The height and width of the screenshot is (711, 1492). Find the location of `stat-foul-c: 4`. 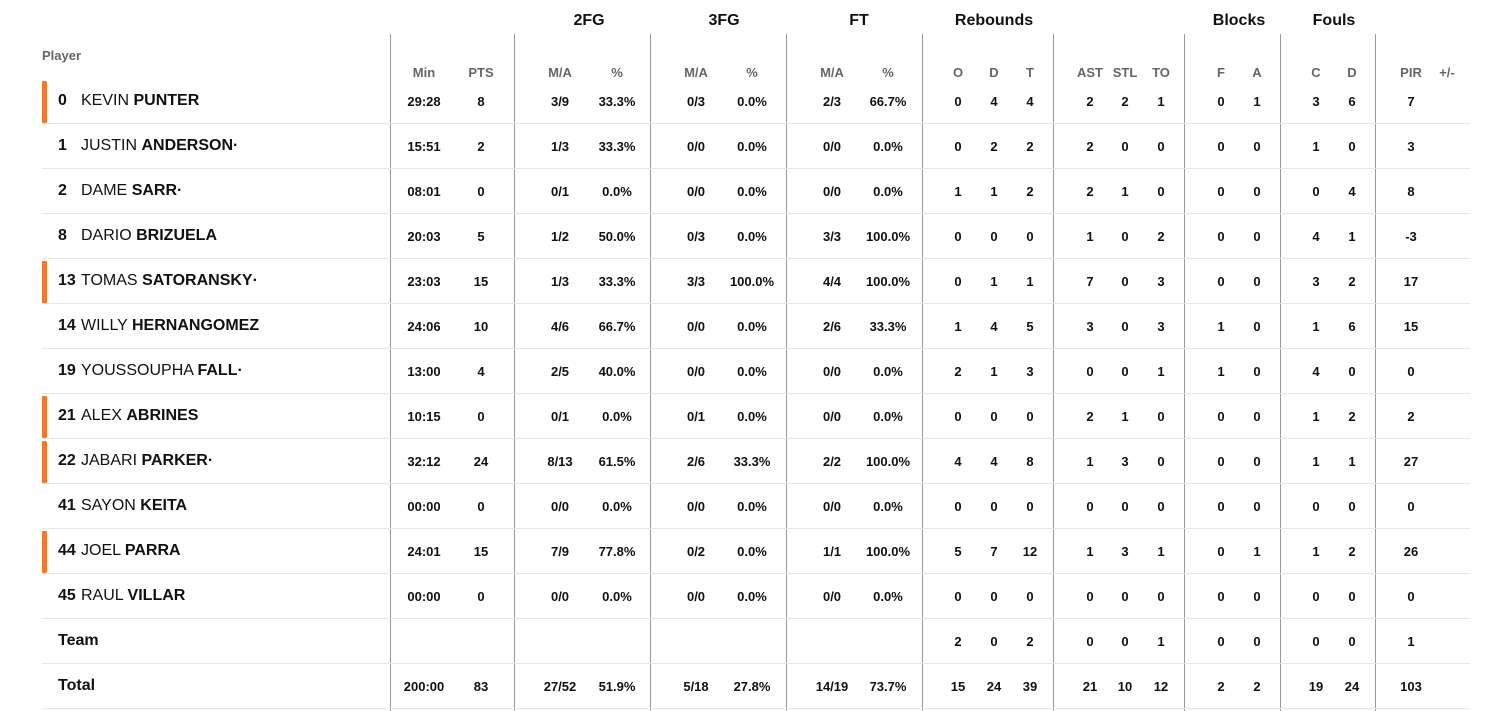

stat-foul-c: 4 is located at coordinates (1316, 371).